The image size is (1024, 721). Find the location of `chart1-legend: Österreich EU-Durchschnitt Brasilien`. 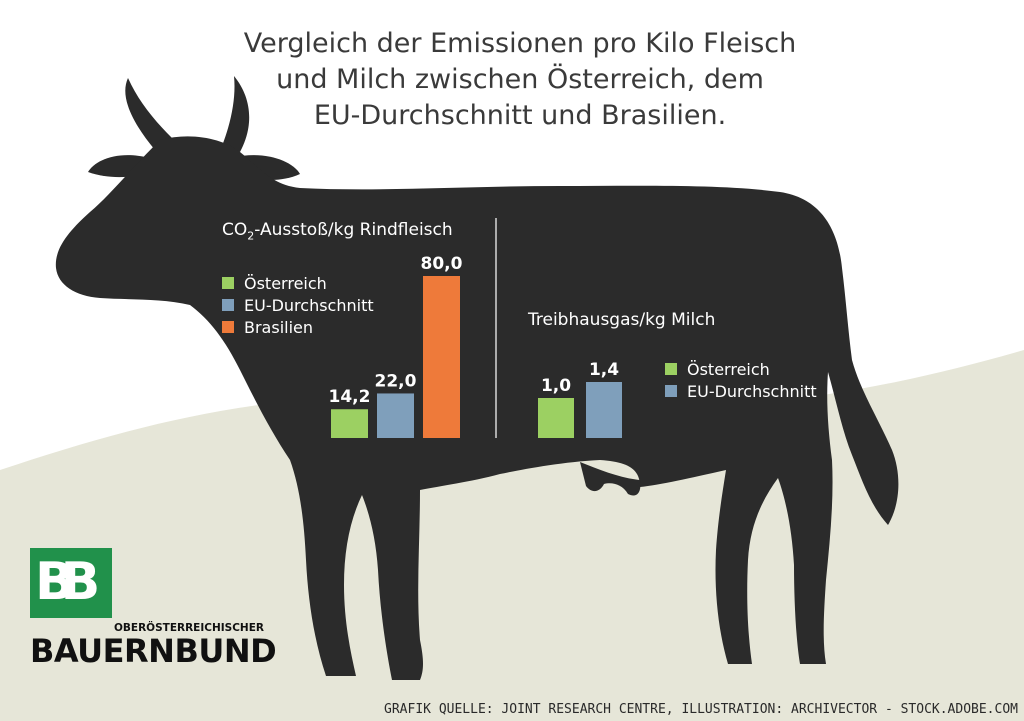

chart1-legend: Österreich EU-Durchschnitt Brasilien is located at coordinates (298, 305).